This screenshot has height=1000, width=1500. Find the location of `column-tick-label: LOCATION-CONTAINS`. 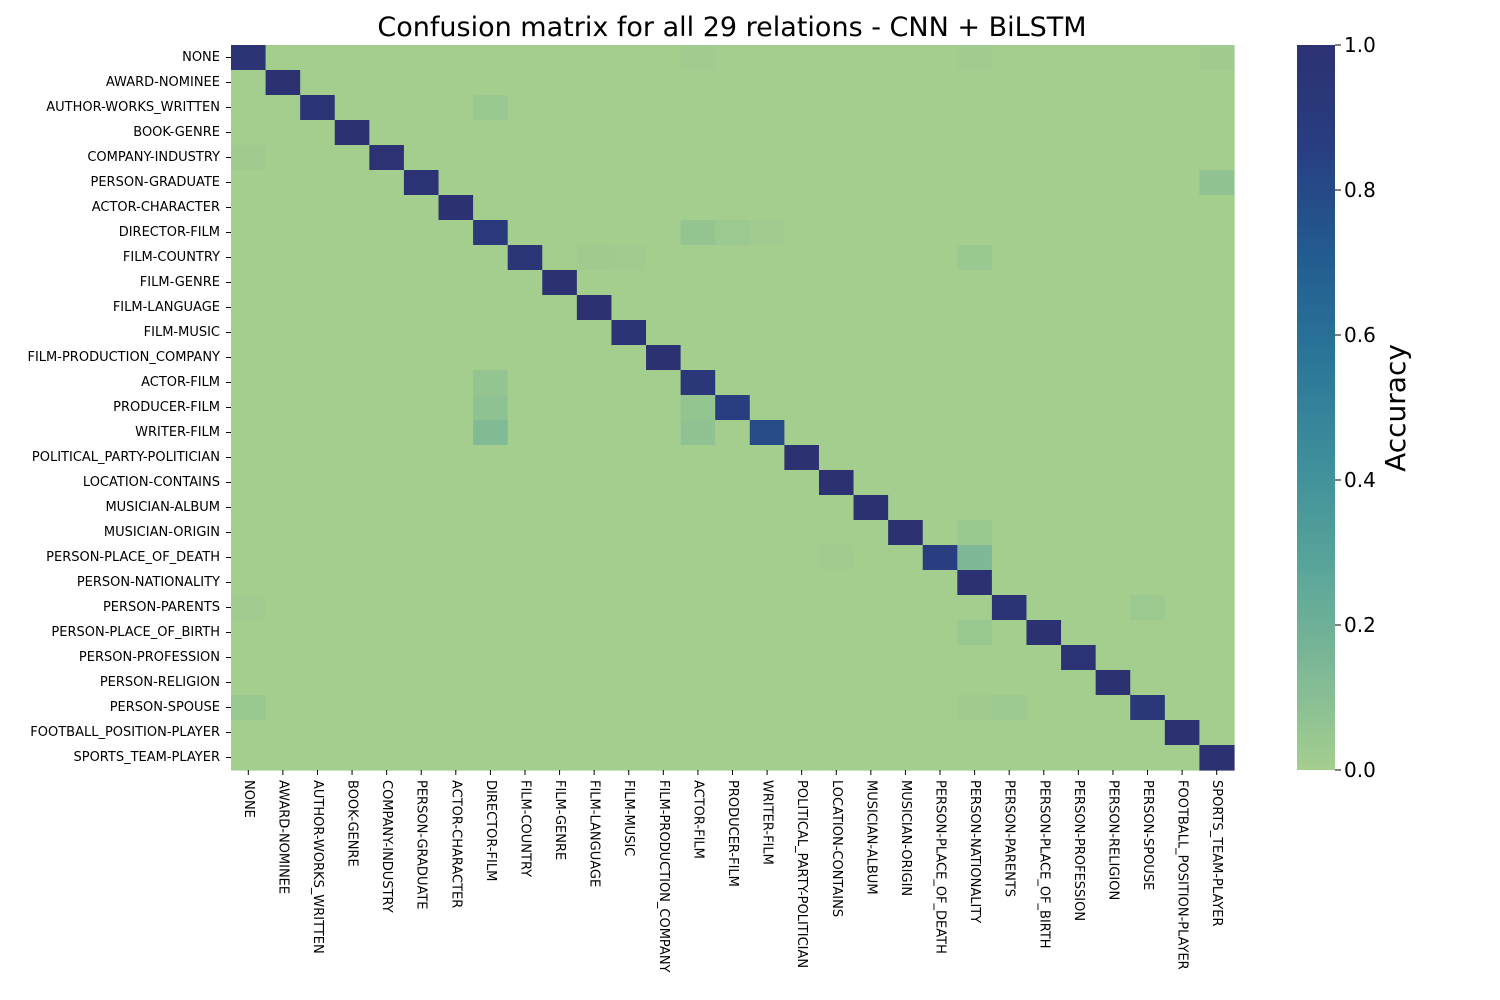

column-tick-label: LOCATION-CONTAINS is located at coordinates (836, 848).